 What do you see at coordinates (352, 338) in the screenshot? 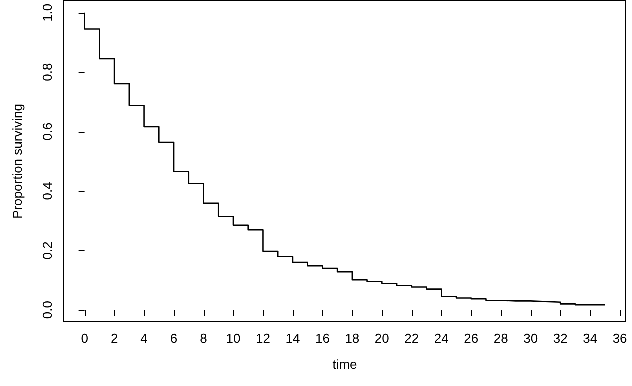
I see `x-tick-label: 18` at bounding box center [352, 338].